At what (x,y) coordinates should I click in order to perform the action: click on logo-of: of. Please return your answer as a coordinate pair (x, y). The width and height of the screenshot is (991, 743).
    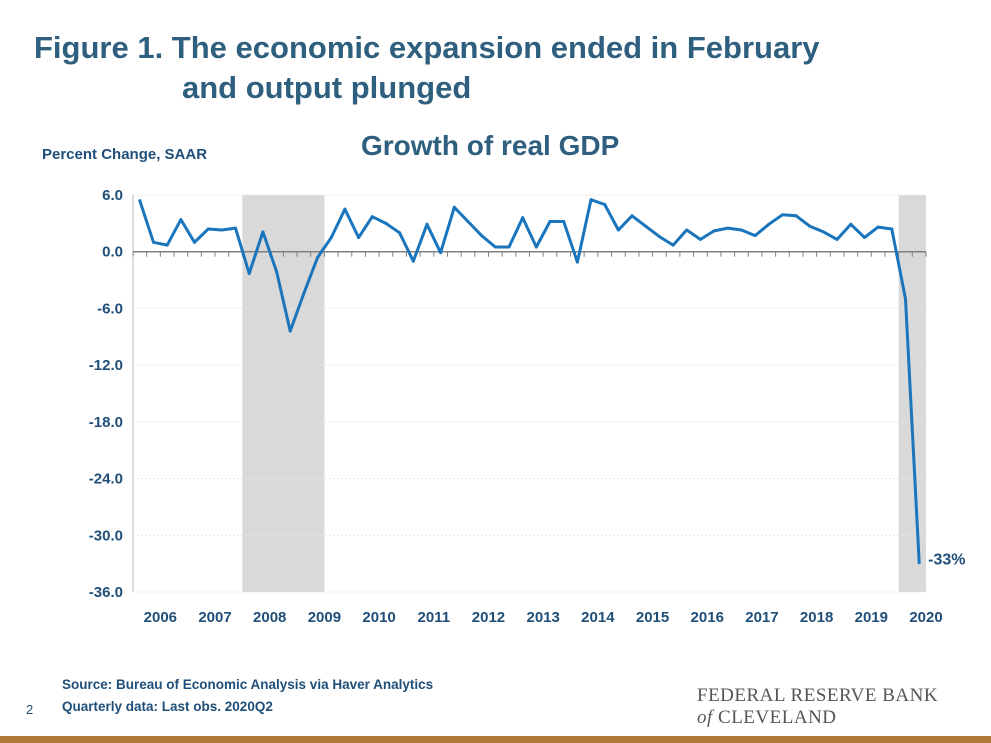
    Looking at the image, I should click on (705, 717).